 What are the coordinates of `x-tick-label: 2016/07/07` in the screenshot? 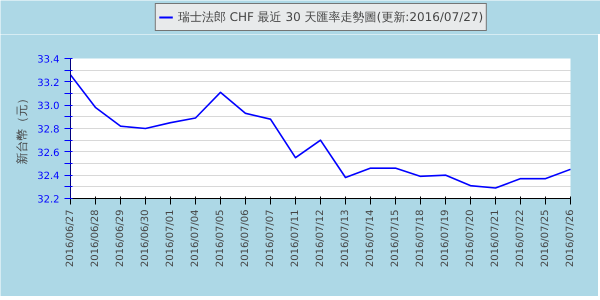 It's located at (270, 238).